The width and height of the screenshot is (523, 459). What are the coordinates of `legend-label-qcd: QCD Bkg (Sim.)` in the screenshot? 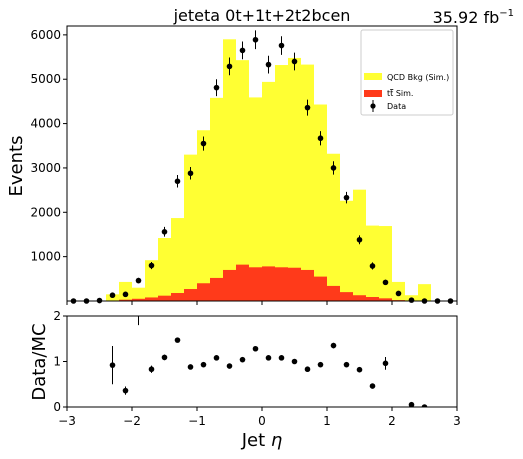 It's located at (418, 77).